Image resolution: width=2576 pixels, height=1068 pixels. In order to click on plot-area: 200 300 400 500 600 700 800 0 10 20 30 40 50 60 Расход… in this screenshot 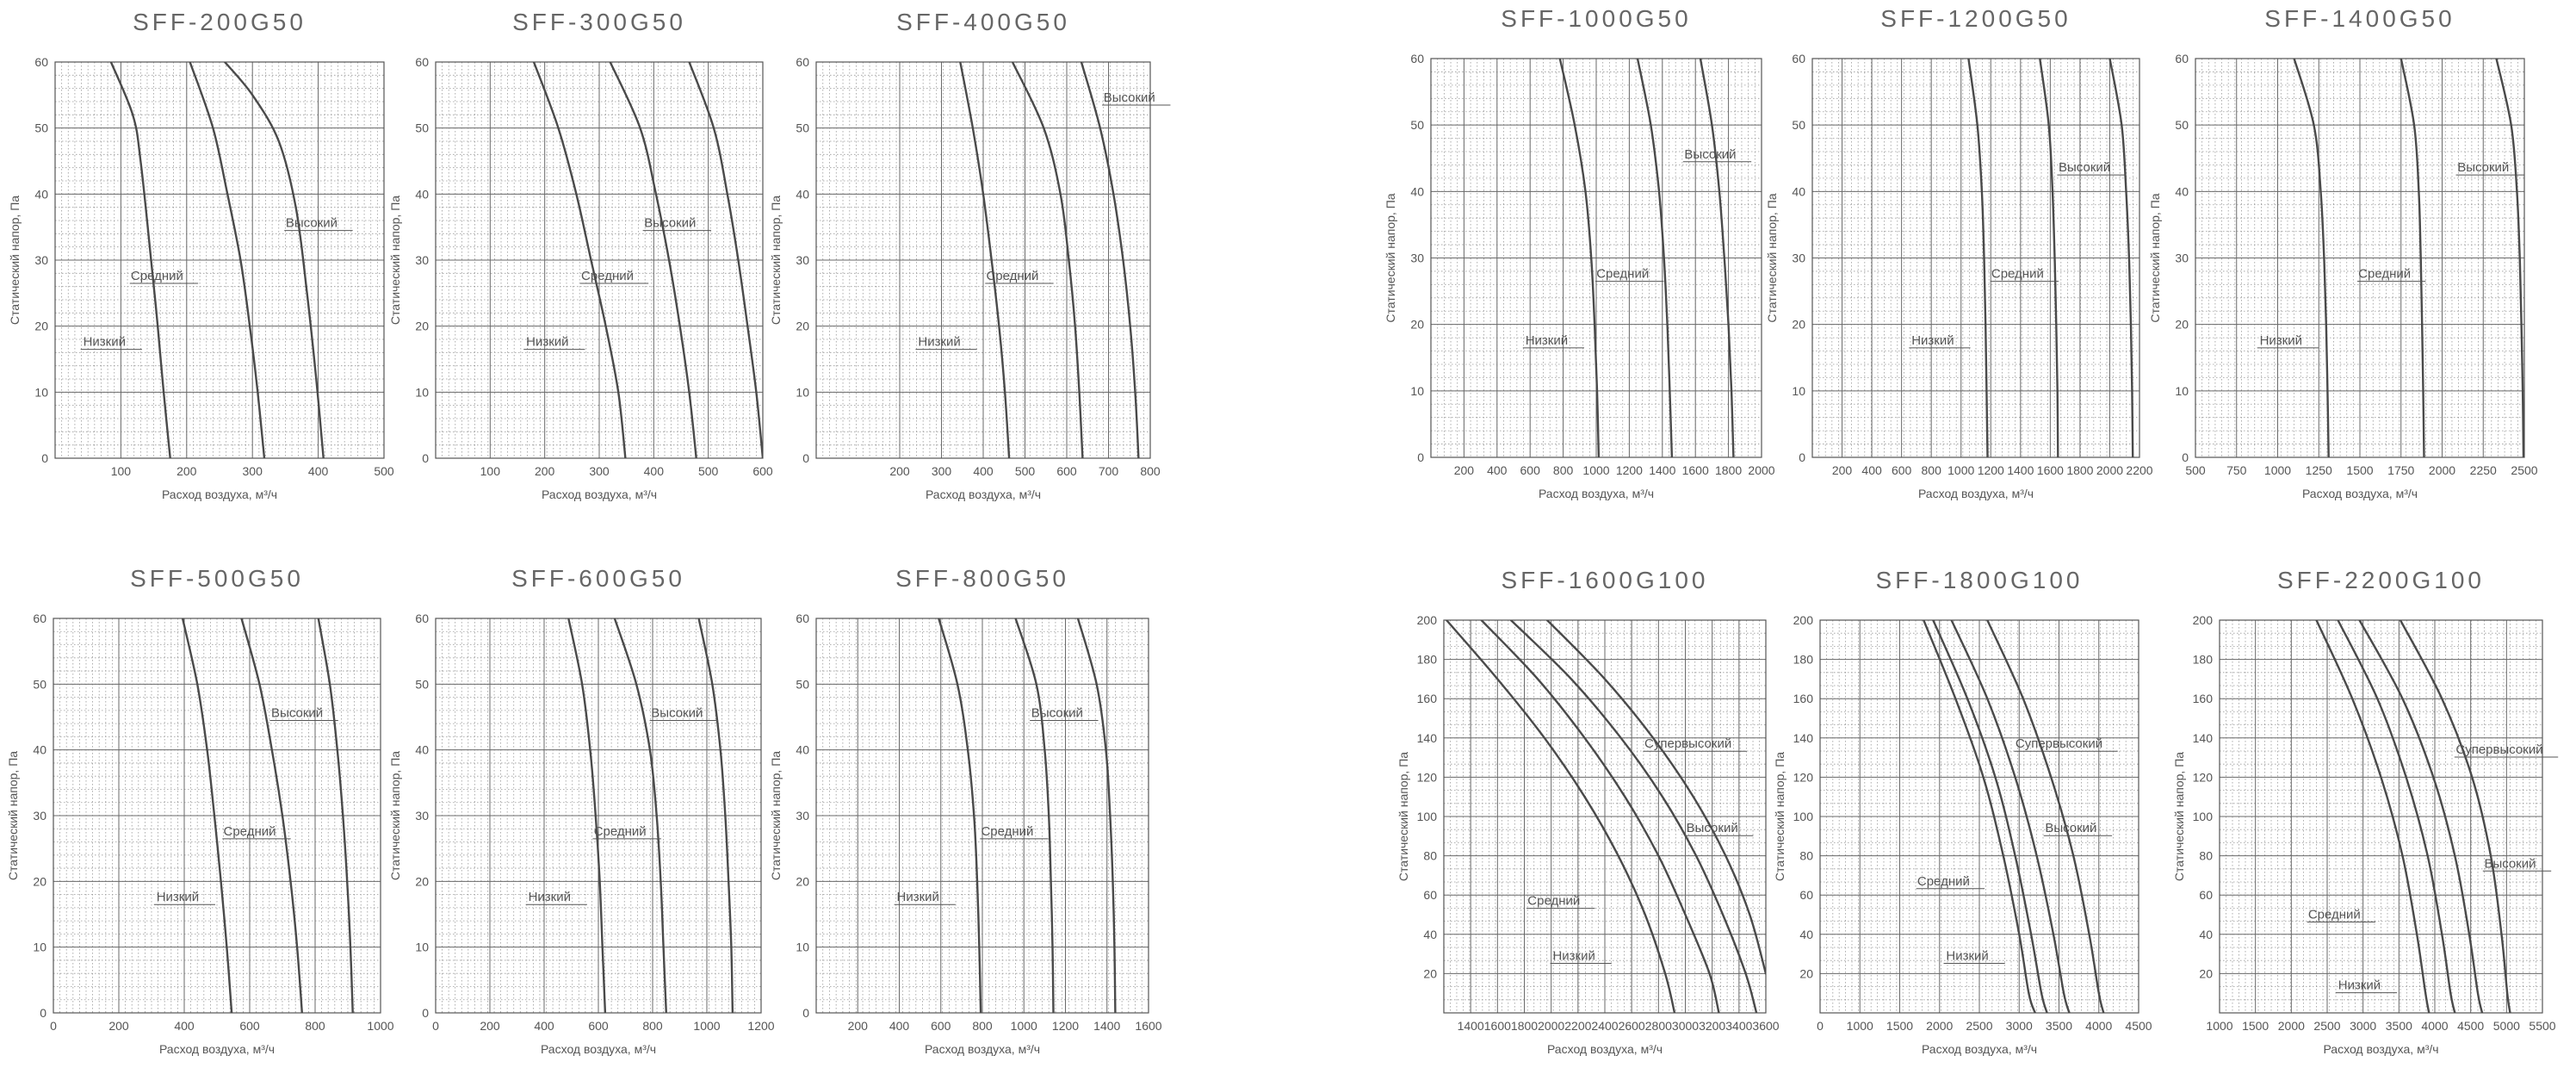, I will do `click(970, 278)`.